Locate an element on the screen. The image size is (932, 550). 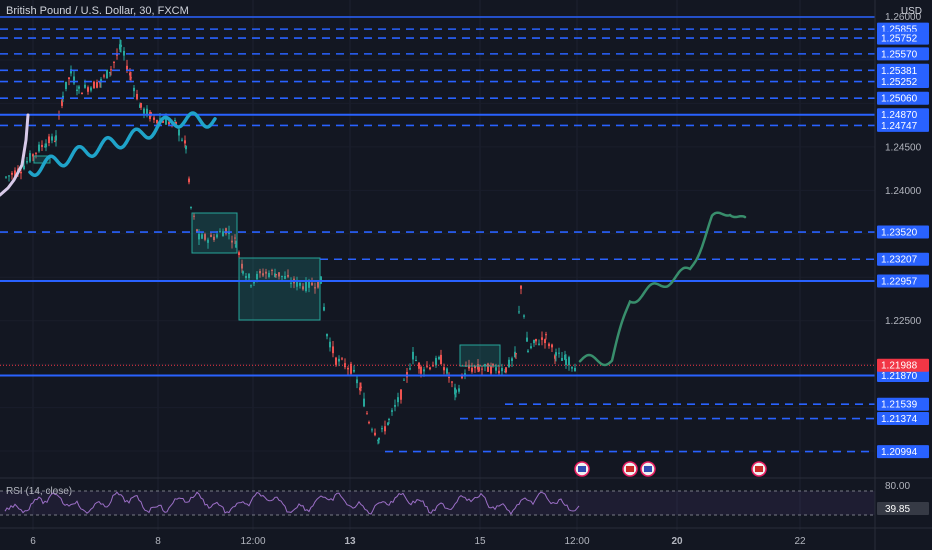
price-level-label-text: 1.22957 is located at coordinates (899, 281).